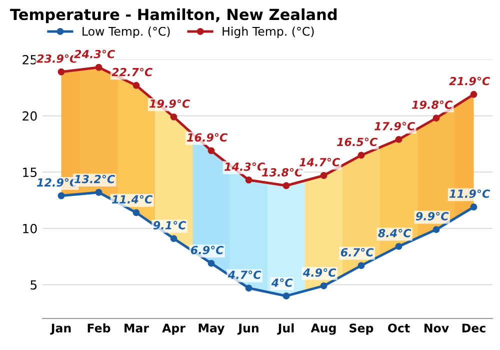  Describe the element at coordinates (432, 216) in the screenshot. I see `data-label: 9.9°C` at that location.